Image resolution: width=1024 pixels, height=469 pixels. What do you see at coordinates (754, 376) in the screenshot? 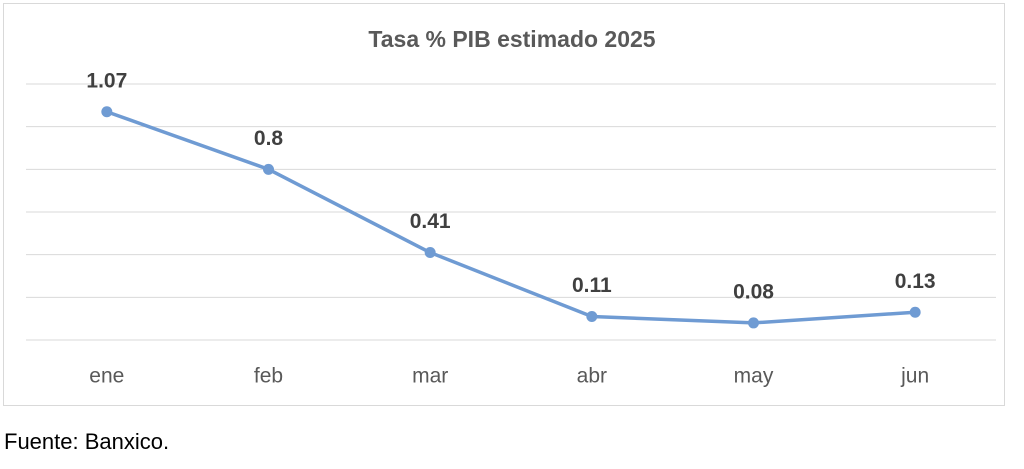
I see `x-tick-label: may` at bounding box center [754, 376].